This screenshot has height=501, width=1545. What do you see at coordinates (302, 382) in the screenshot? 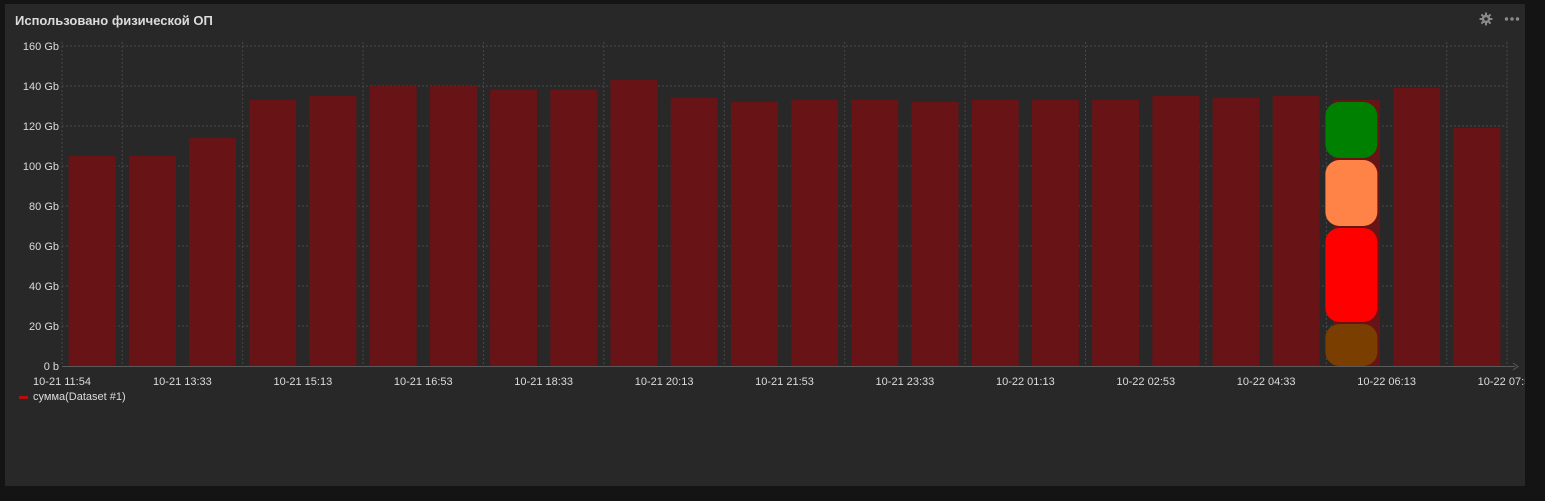
I see `x-tick-label: 10-21 15:13` at bounding box center [302, 382].